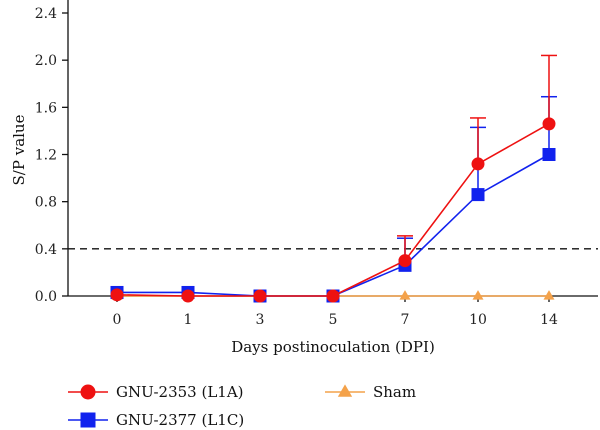 Image resolution: width=600 pixels, height=430 pixels. I want to click on x-tick-label: 7, so click(405, 320).